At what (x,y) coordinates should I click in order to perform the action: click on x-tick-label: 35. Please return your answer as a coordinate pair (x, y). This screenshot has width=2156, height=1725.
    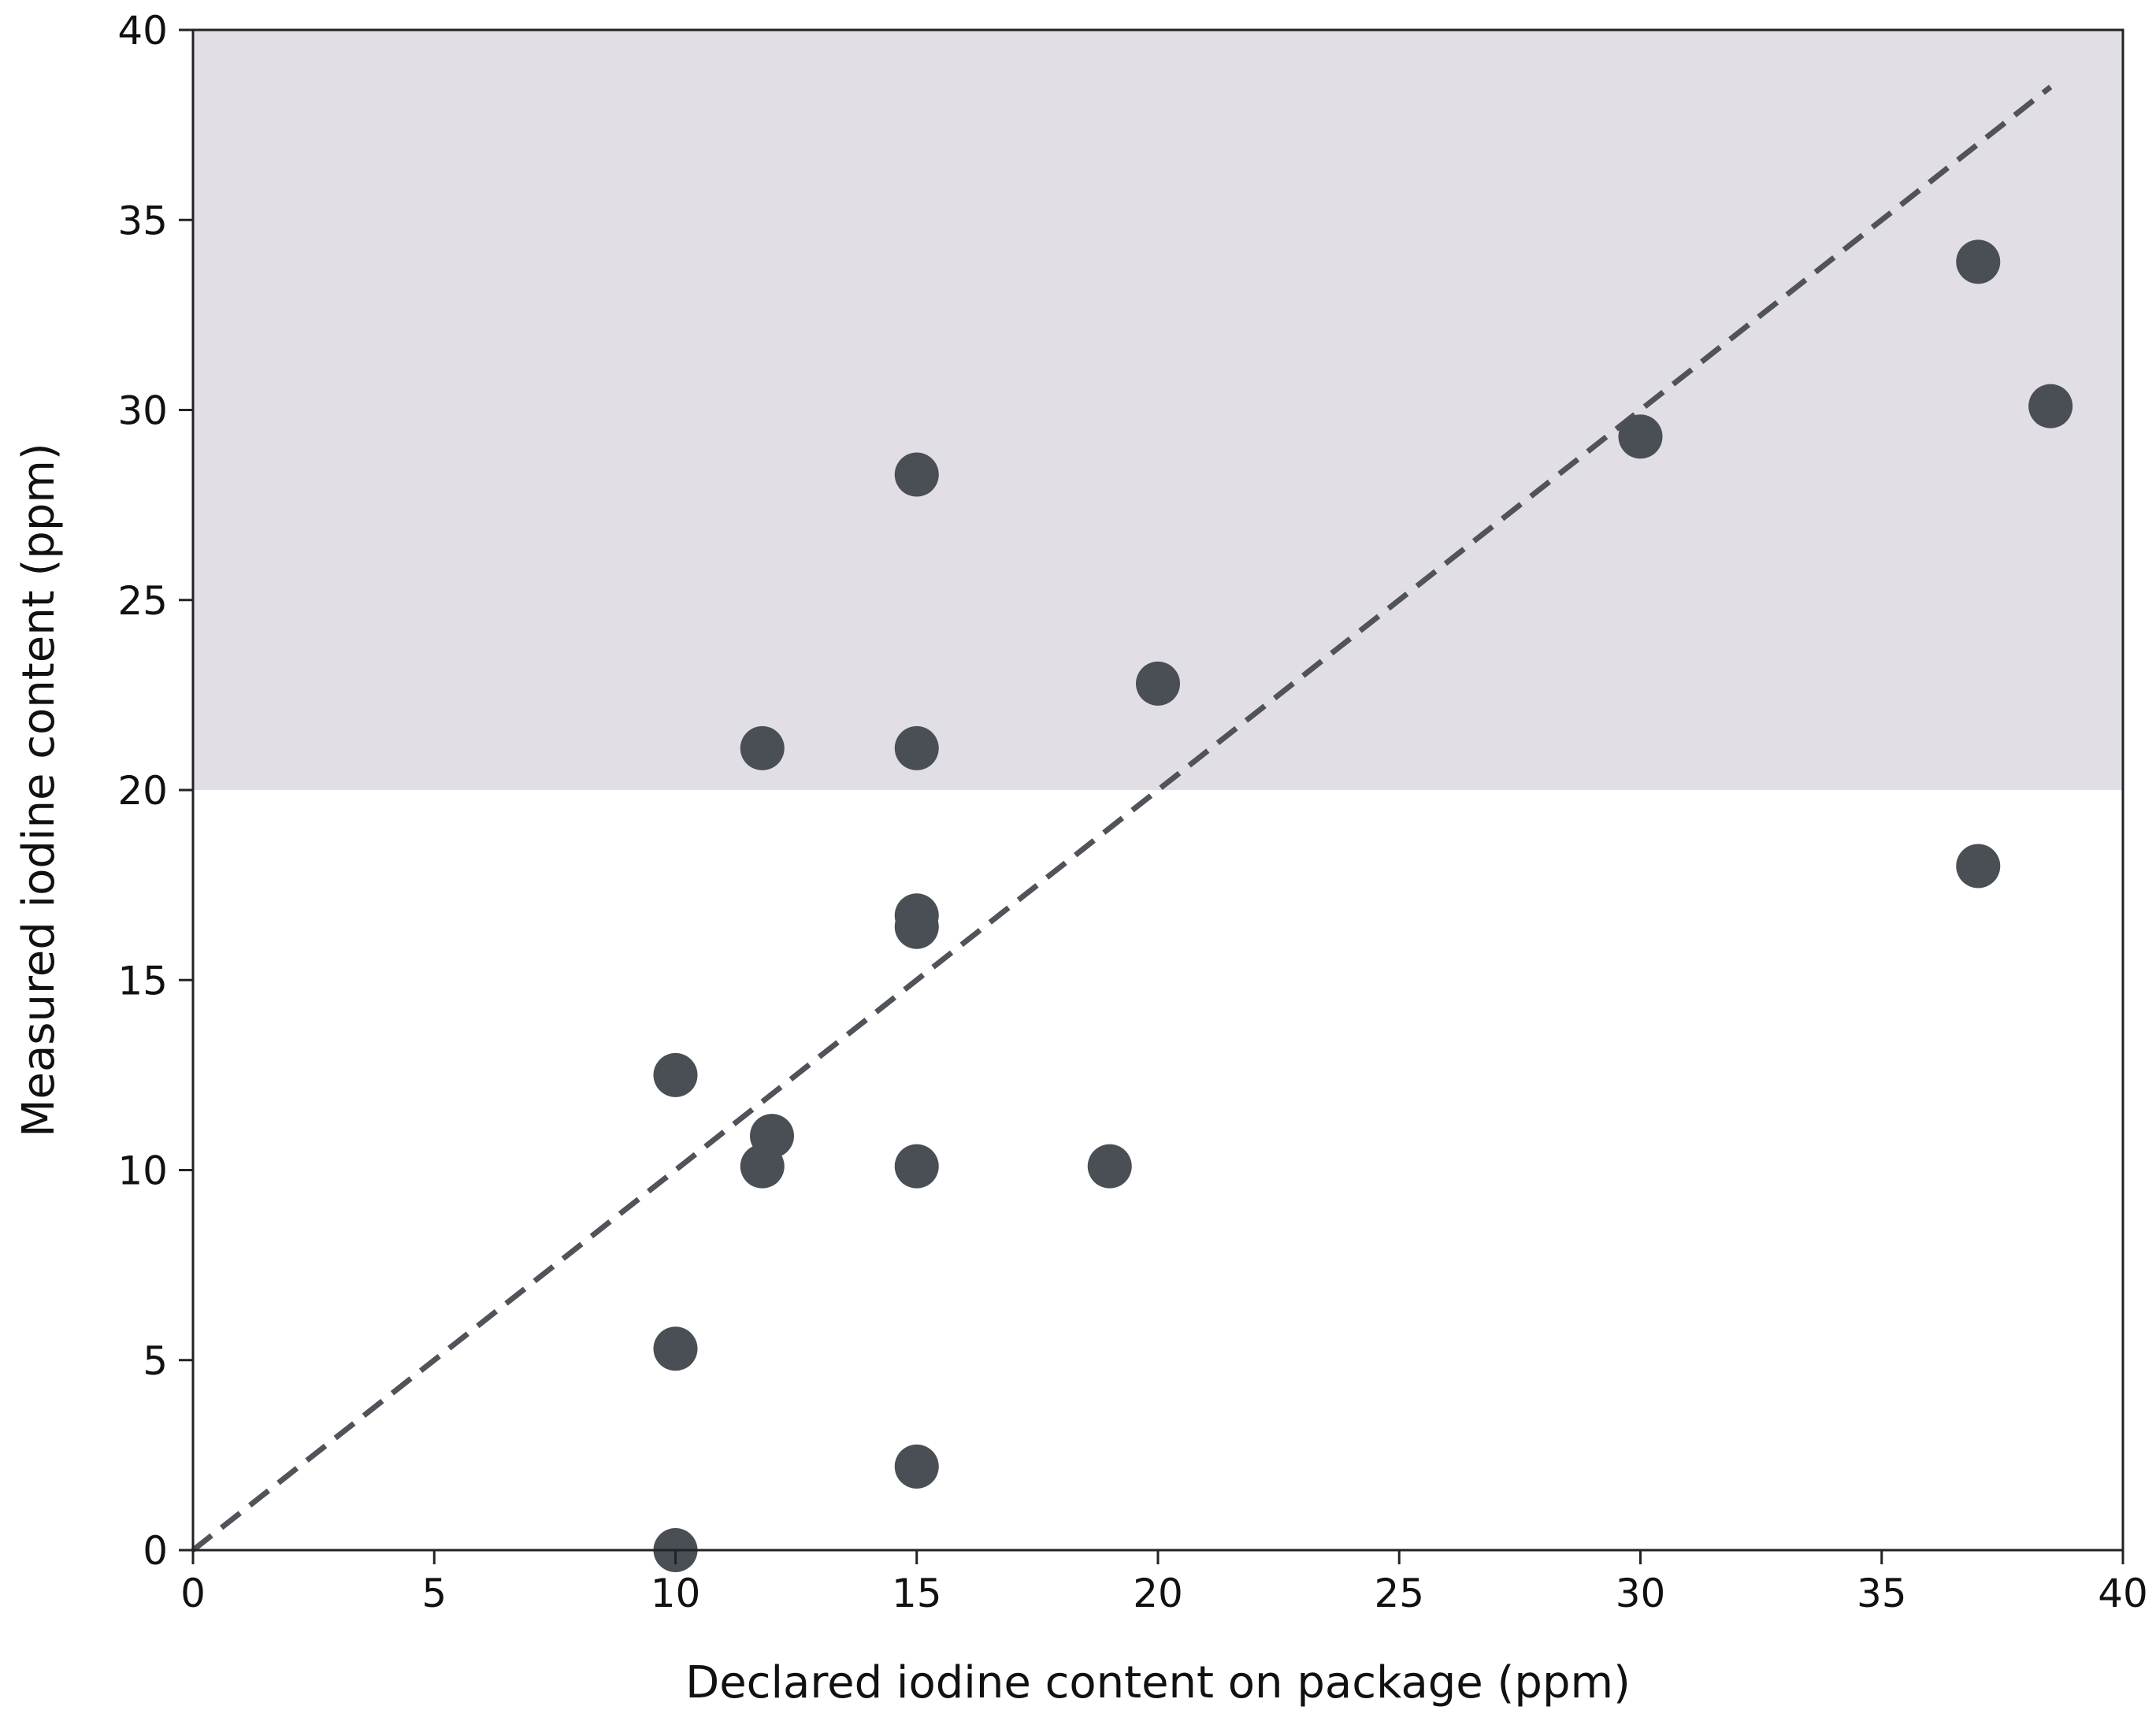
    Looking at the image, I should click on (1882, 1593).